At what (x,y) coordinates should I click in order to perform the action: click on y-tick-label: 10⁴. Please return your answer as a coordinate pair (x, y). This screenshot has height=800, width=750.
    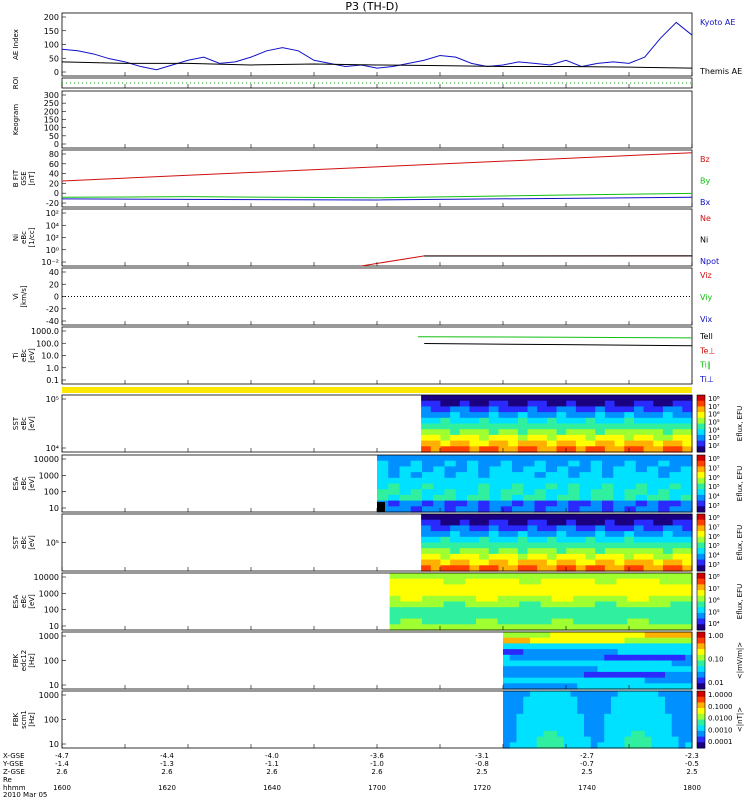
    Looking at the image, I should click on (52, 448).